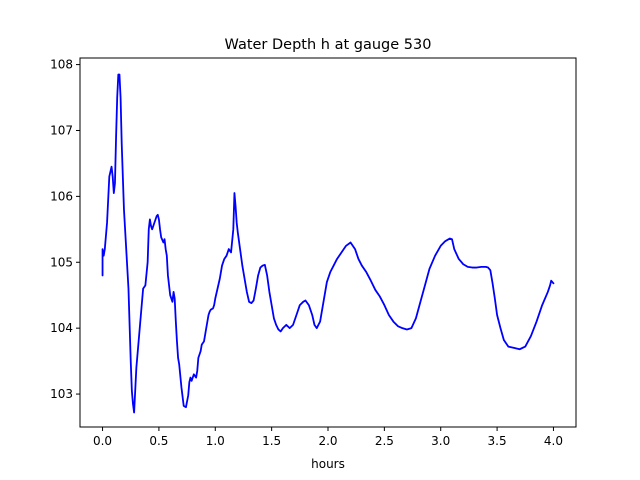 This screenshot has height=480, width=640. I want to click on x-axis: 0.0 0.5 1.0 1.5 2.0 2.5 3.0 3.5 4.0, so click(328, 437).